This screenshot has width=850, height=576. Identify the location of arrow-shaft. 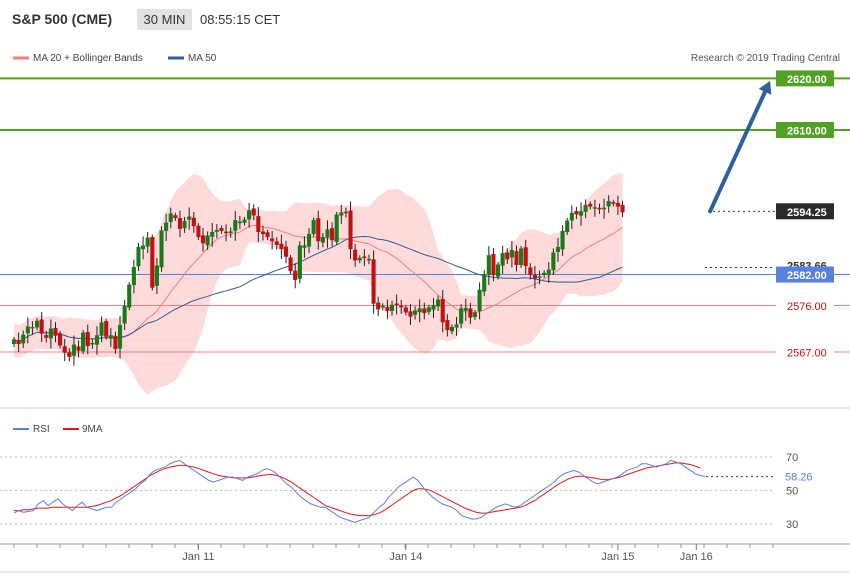
(738, 151).